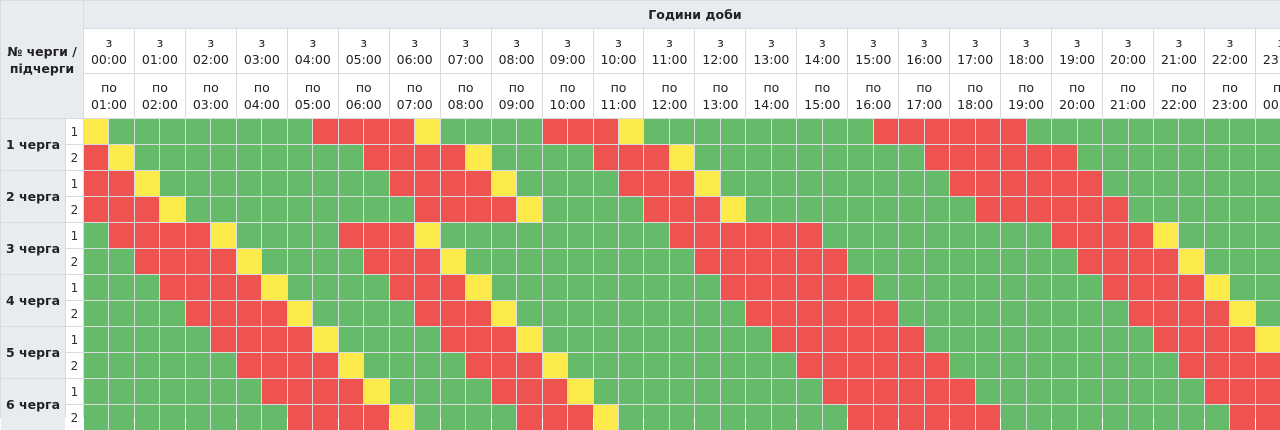 The width and height of the screenshot is (1280, 430). Describe the element at coordinates (924, 51) in the screenshot. I see `time-from-header: з 16:00` at that location.